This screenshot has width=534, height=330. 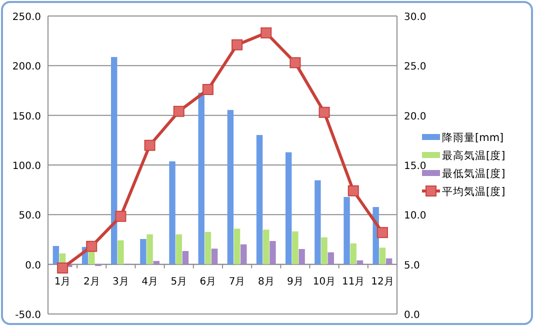 I want to click on y-tick-label: 50.0, so click(x=29, y=216).